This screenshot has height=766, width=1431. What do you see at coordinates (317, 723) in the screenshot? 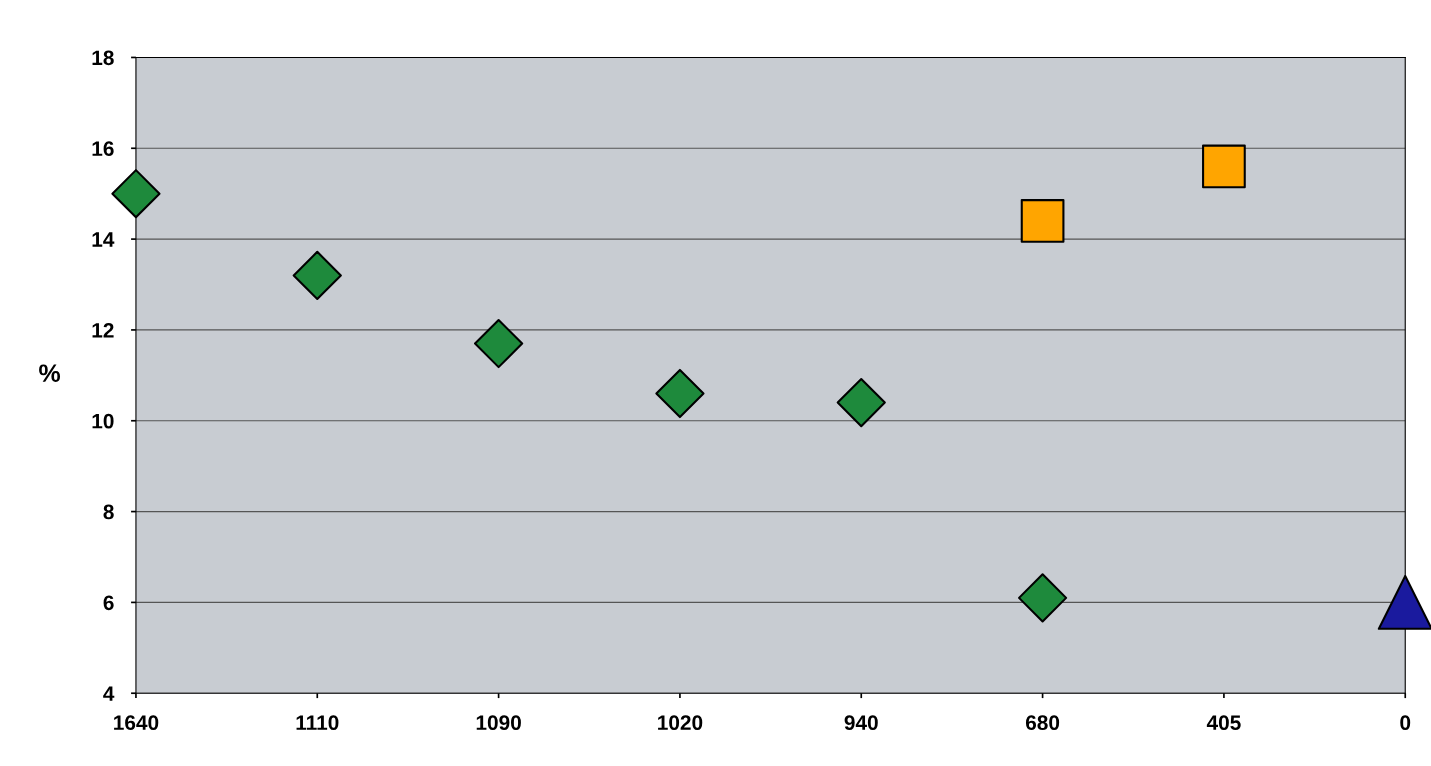
I see `x-tick-label: 1110` at bounding box center [317, 723].